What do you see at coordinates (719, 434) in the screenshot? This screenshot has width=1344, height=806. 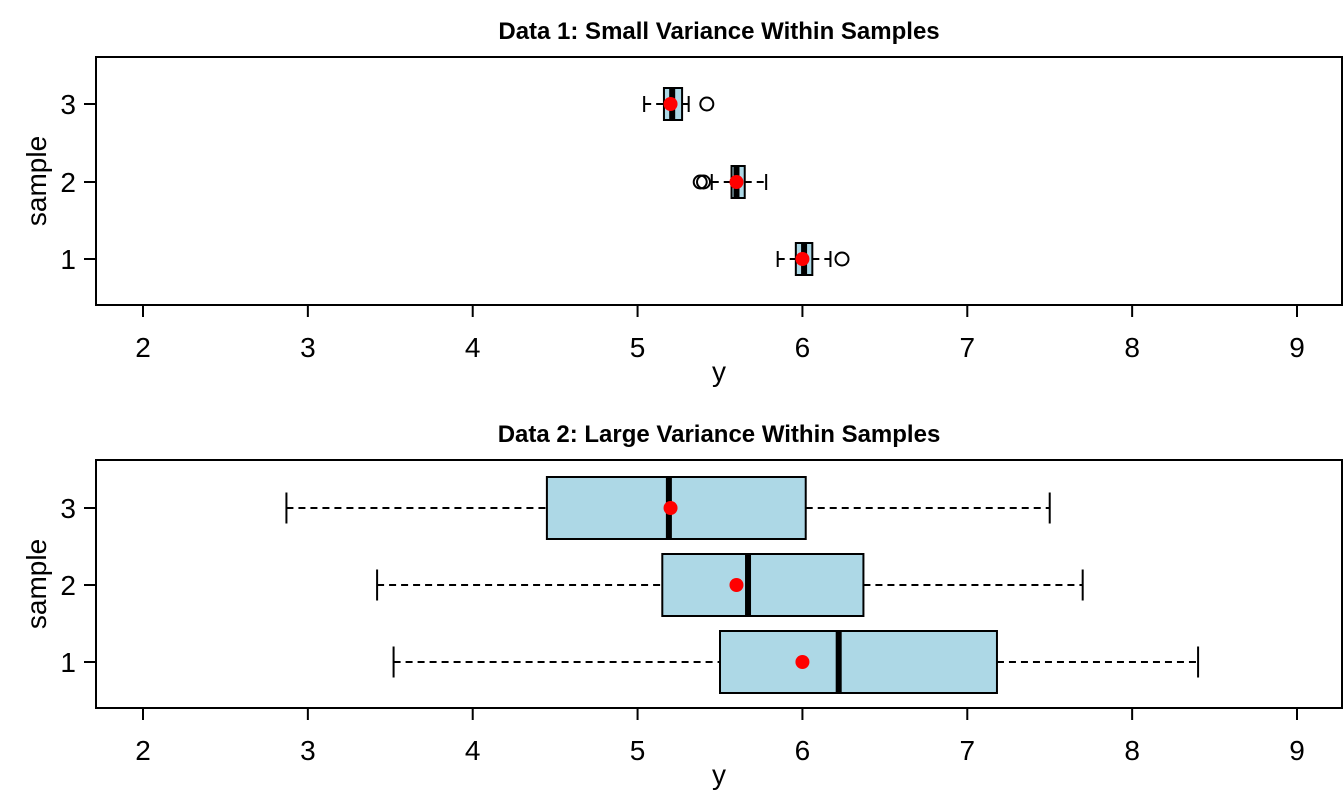 I see `chart-title: Data 2: Large Variance Within Samples` at bounding box center [719, 434].